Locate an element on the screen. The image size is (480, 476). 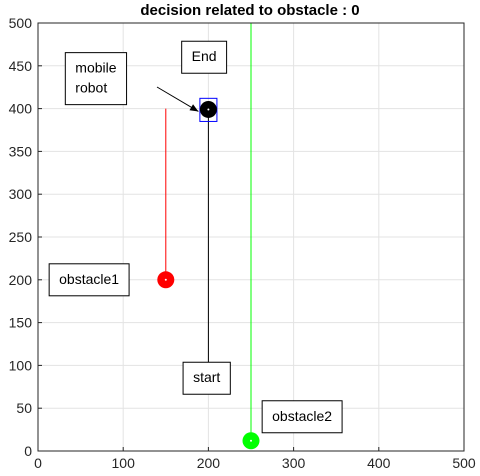
obstacle1-marker-center is located at coordinates (165, 279).